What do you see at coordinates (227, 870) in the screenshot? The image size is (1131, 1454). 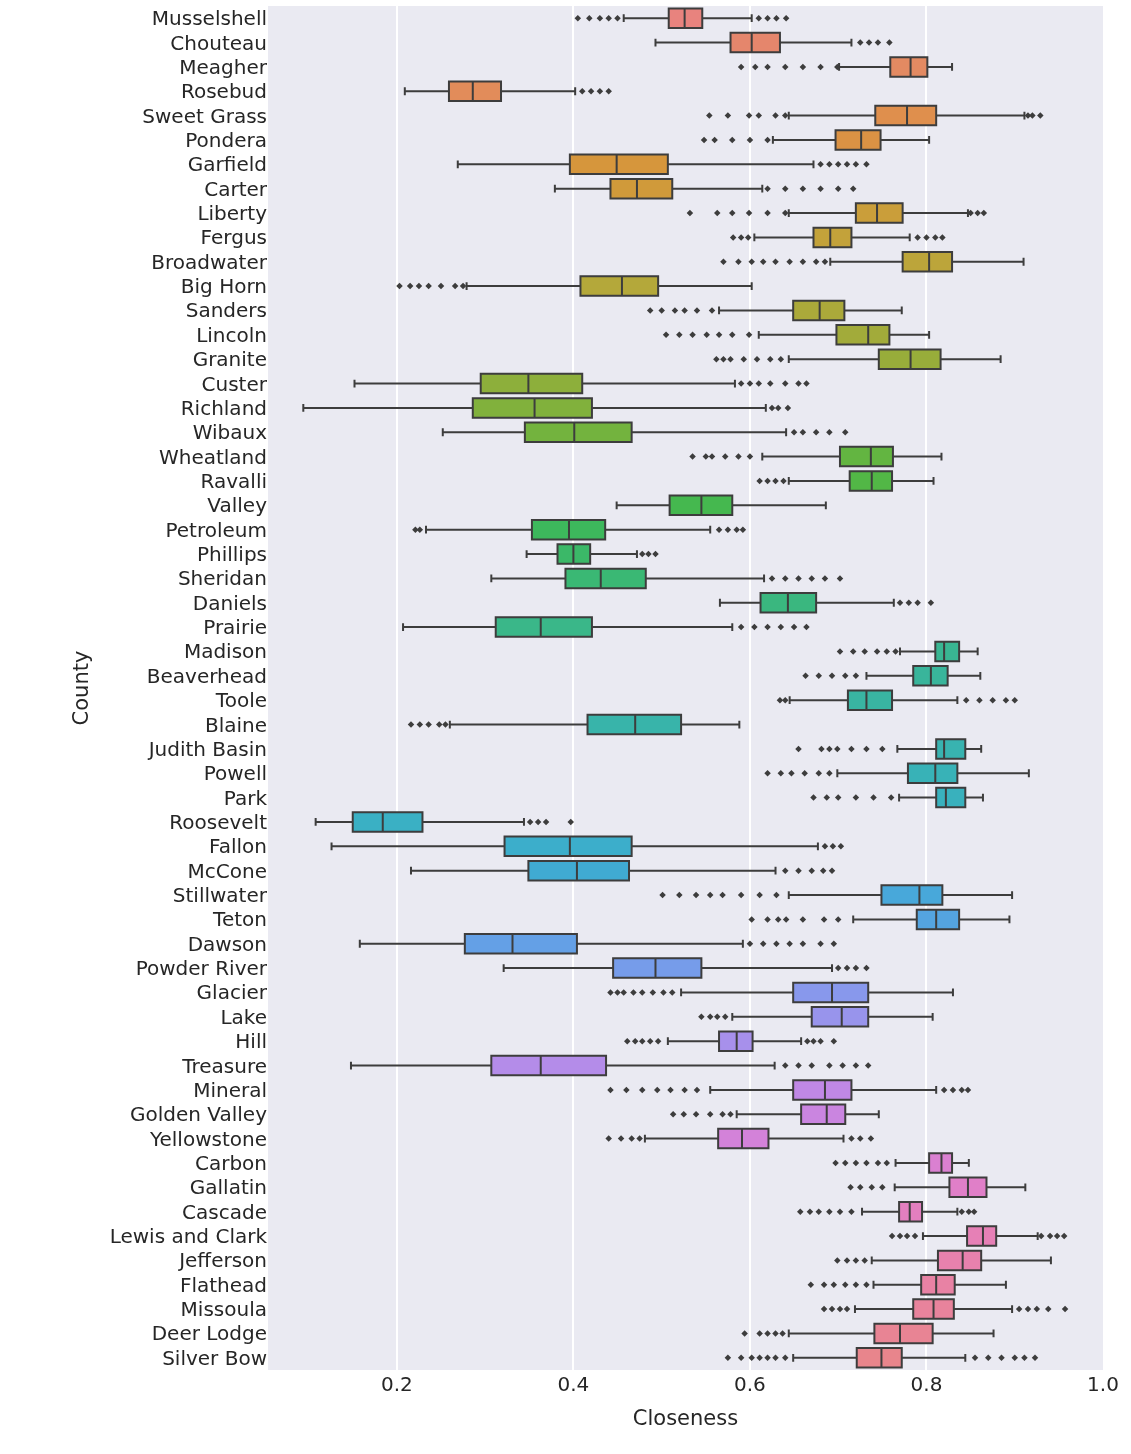 I see `y-tick-label: McCone` at bounding box center [227, 870].